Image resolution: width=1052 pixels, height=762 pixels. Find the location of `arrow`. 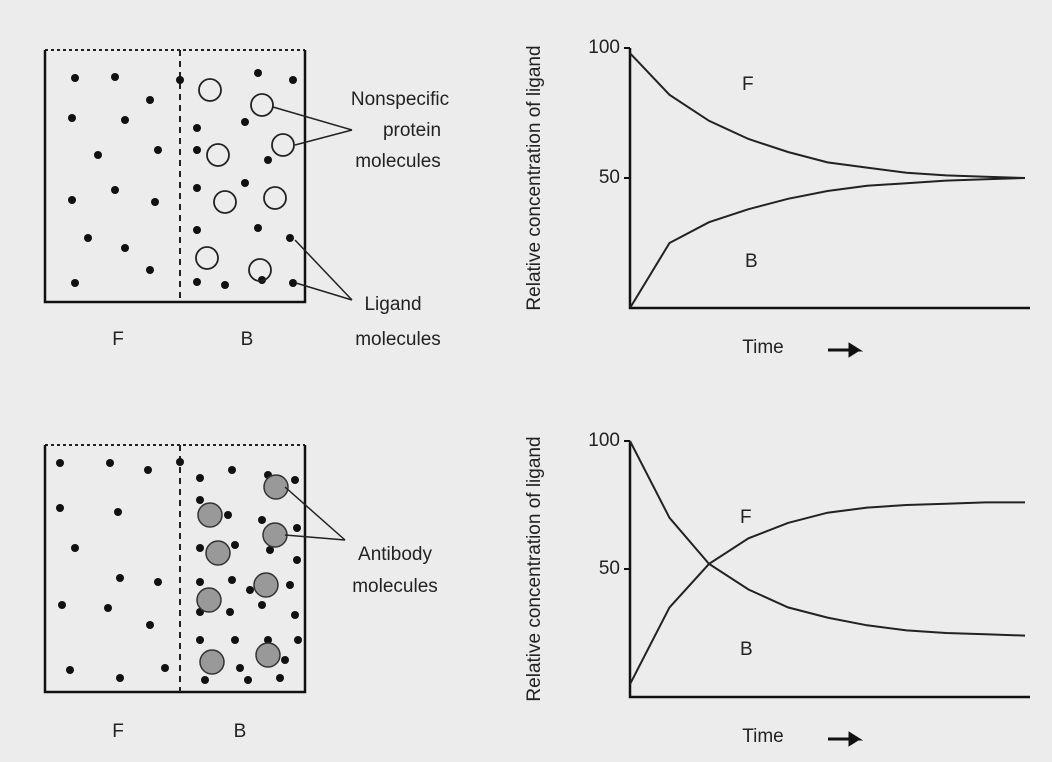

arrow is located at coordinates (846, 739).